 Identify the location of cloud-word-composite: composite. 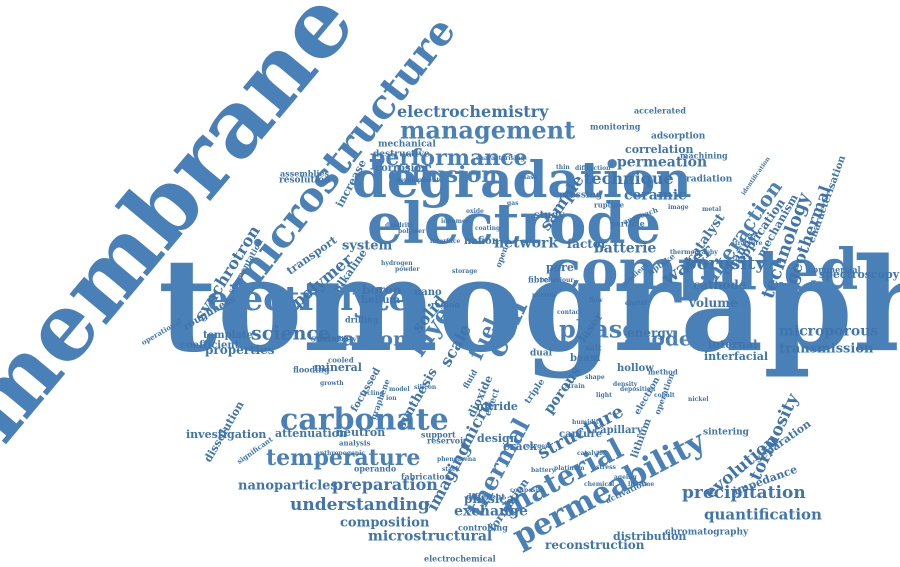
(527, 491).